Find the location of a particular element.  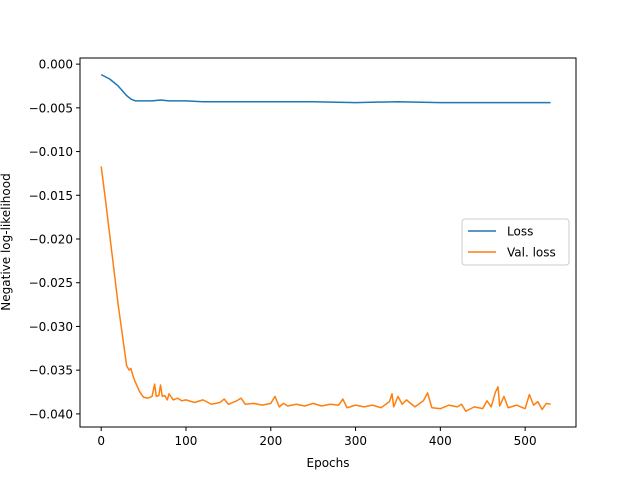

x-axis-label: Epochs is located at coordinates (328, 463).